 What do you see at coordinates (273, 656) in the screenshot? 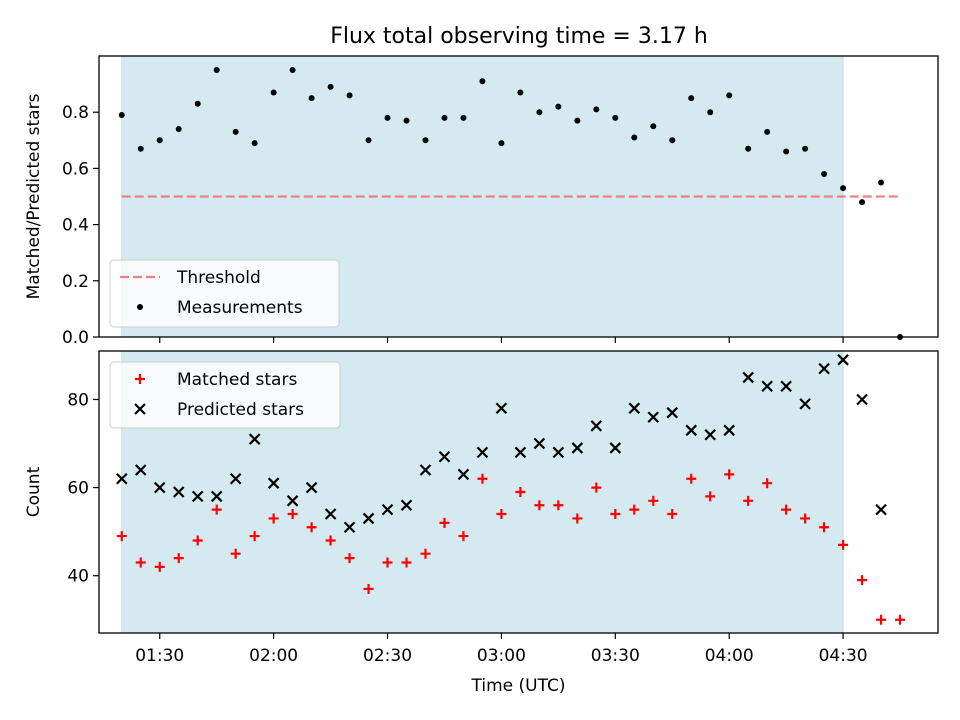
I see `x-tick-label: 02:00` at bounding box center [273, 656].